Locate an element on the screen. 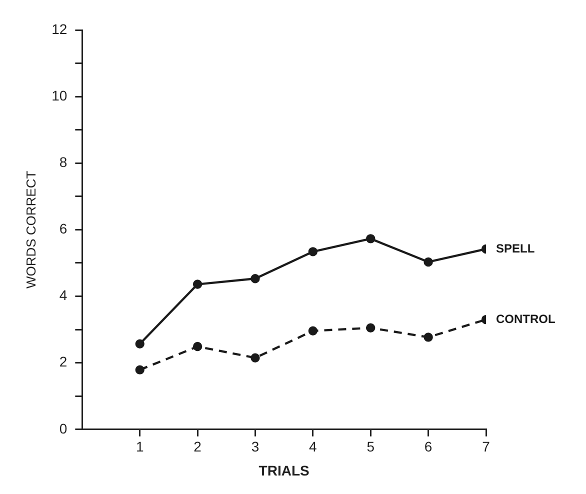 The image size is (586, 494). series-label: SPELL is located at coordinates (515, 248).